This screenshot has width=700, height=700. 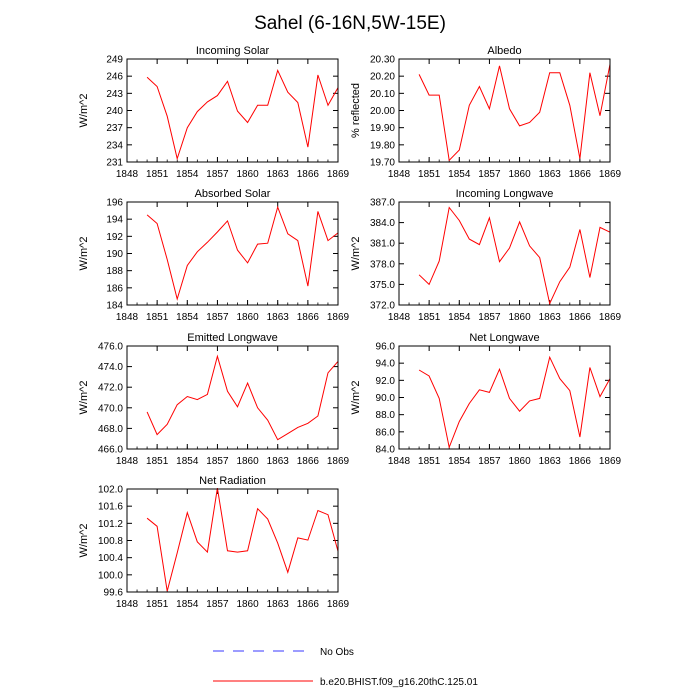 I want to click on panel-title: Incoming Longwave, so click(x=505, y=194).